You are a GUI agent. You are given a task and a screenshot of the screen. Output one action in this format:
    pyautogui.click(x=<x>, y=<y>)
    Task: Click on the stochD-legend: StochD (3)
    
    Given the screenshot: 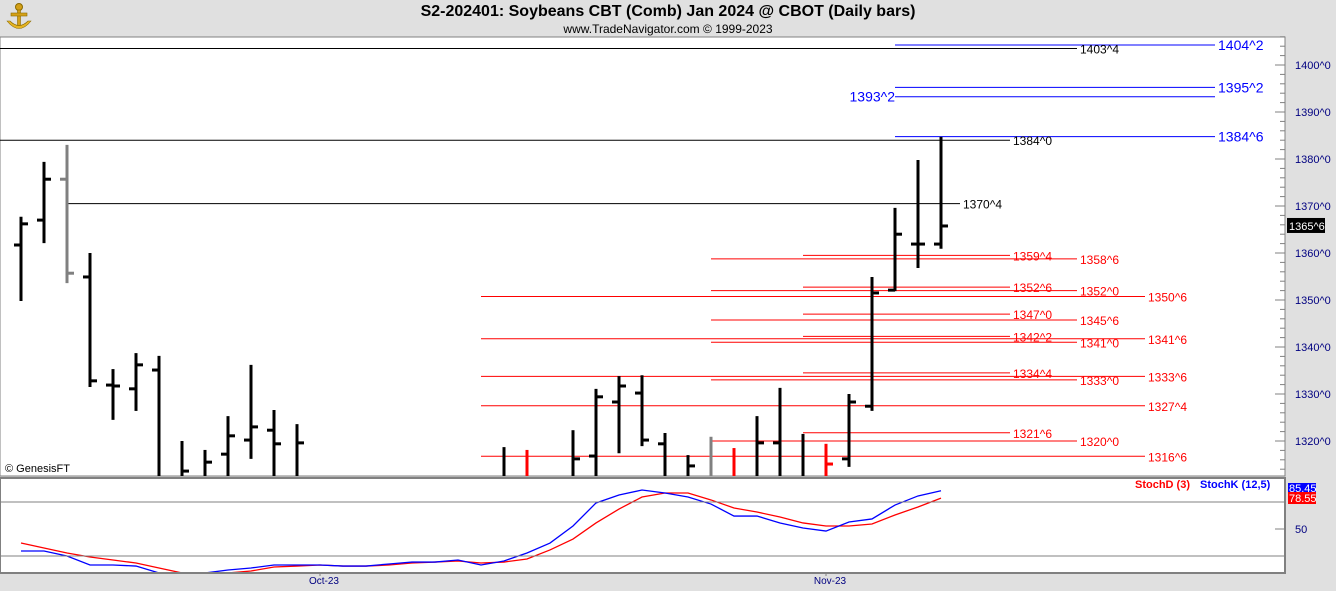 What is the action you would take?
    pyautogui.click(x=1162, y=485)
    